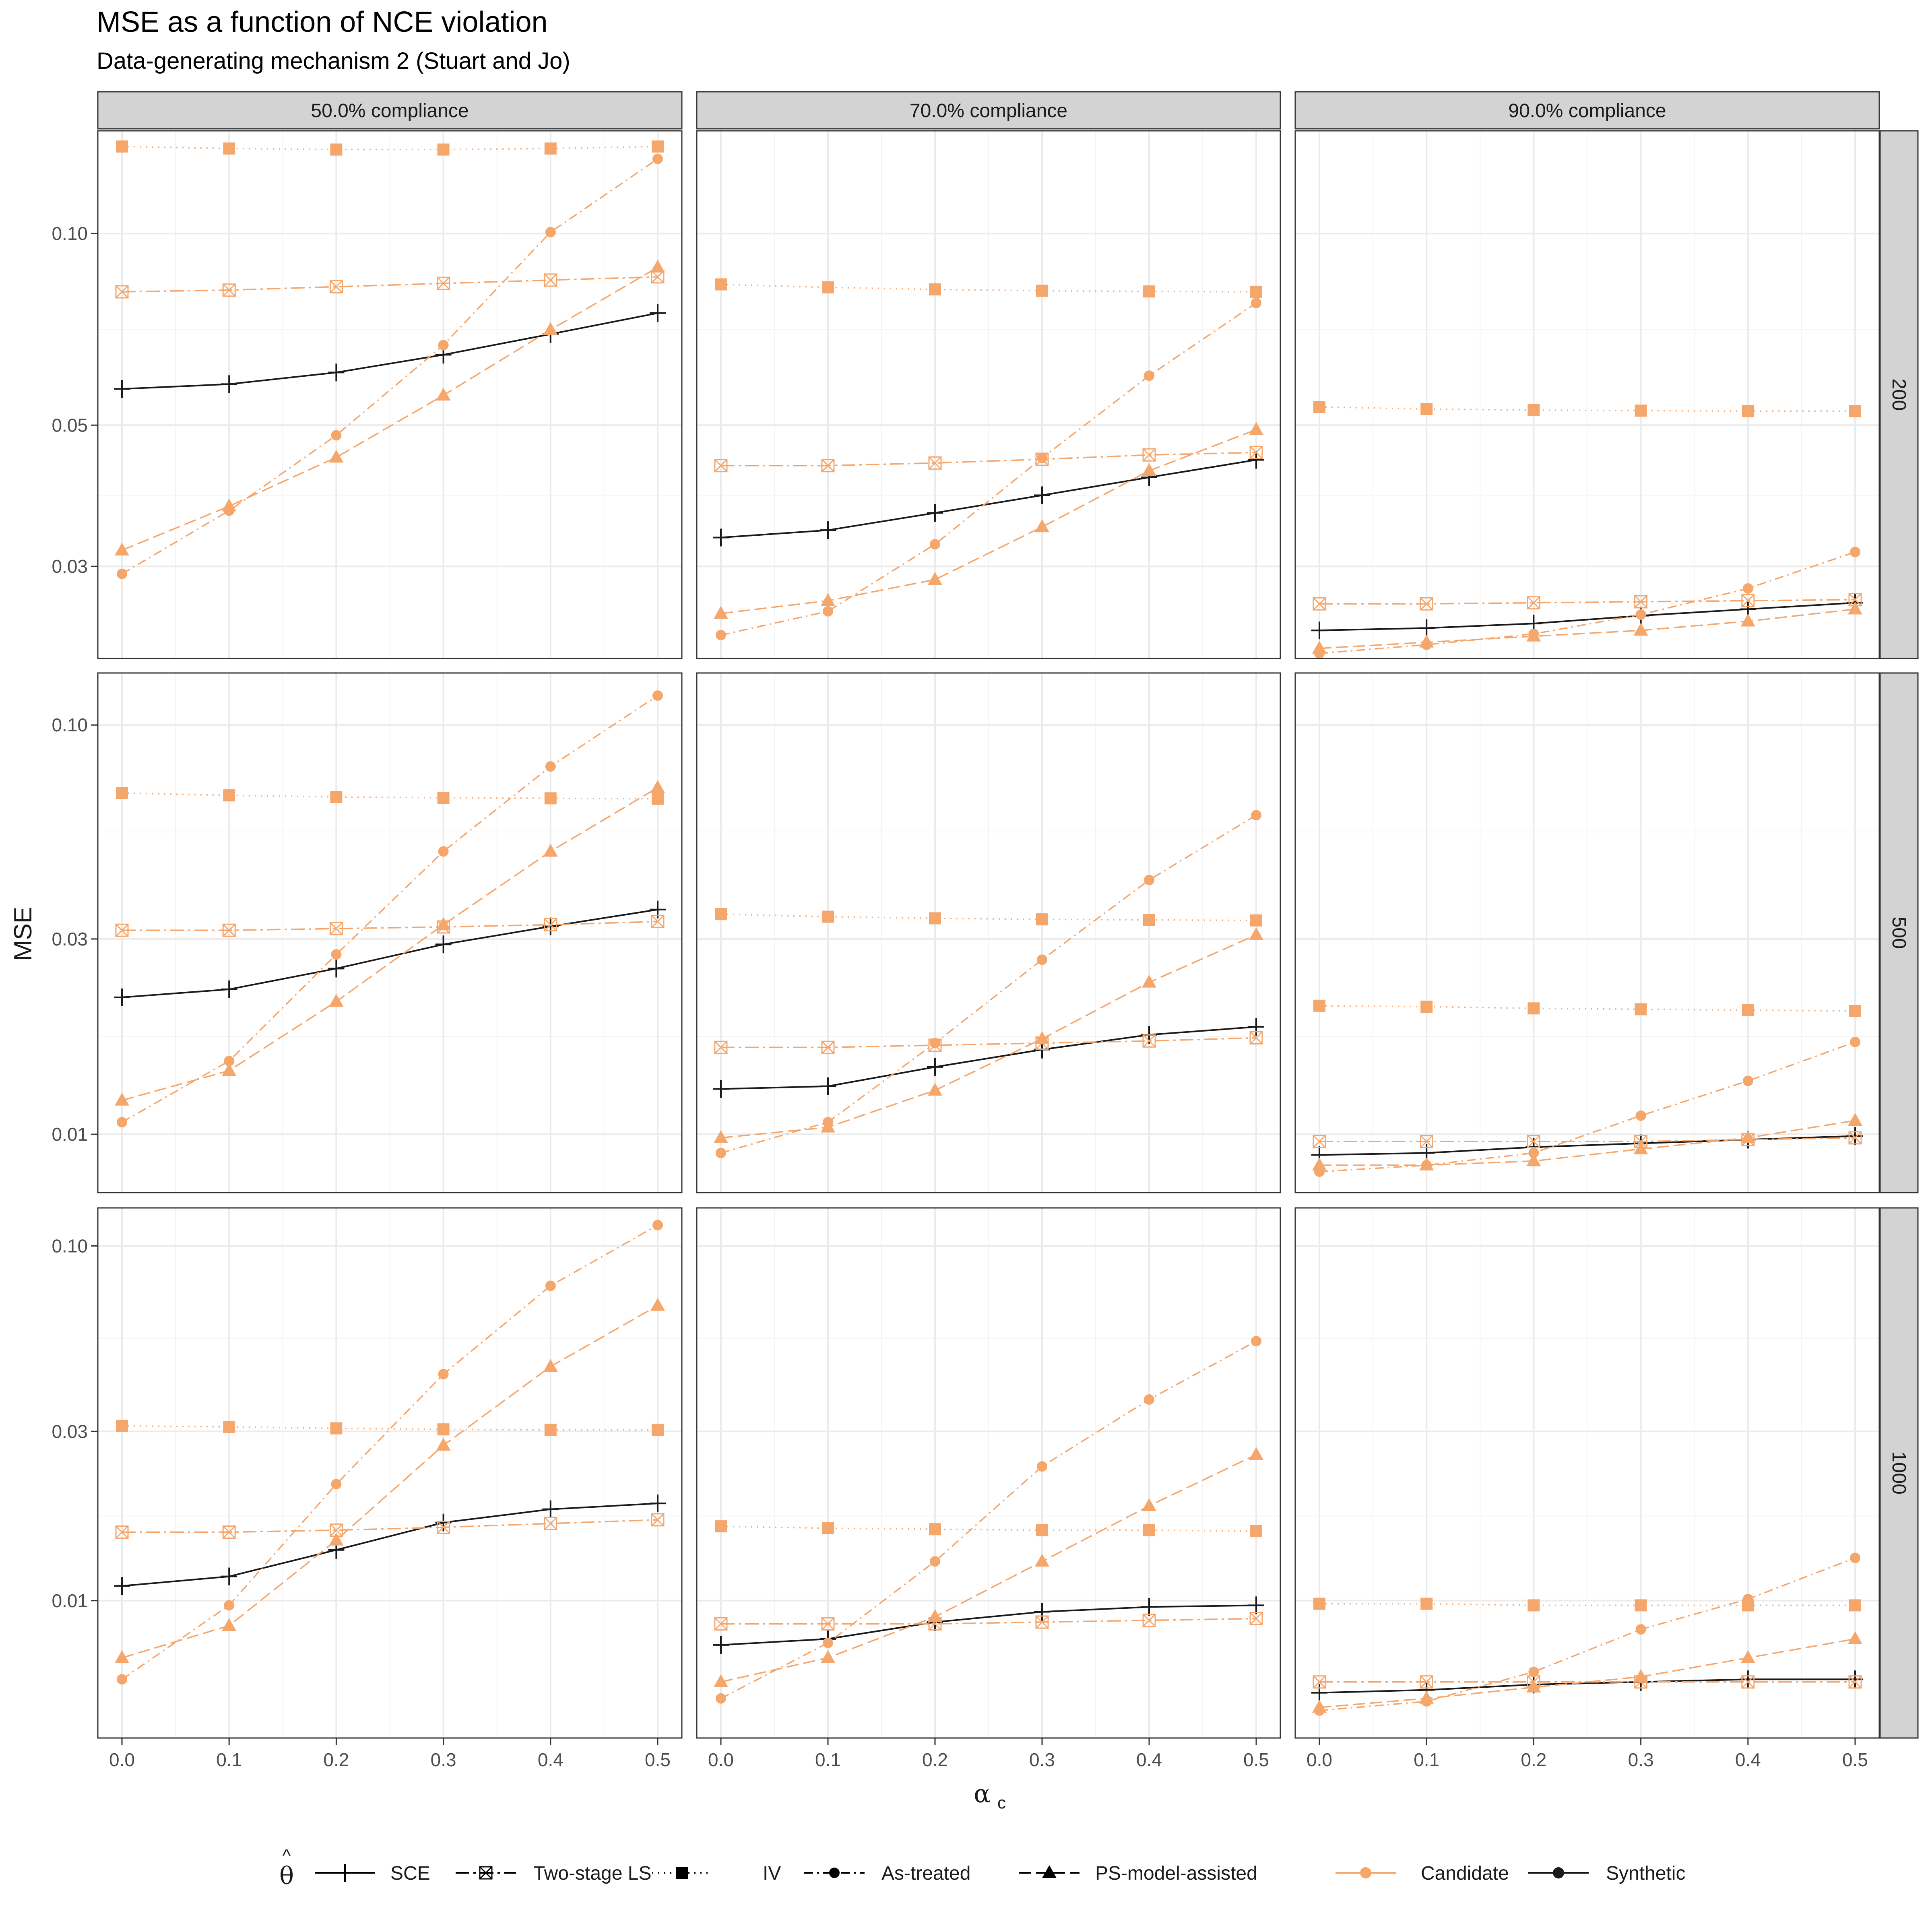 The width and height of the screenshot is (1932, 1932). I want to click on x-tick-label: 0.5, so click(1256, 1759).